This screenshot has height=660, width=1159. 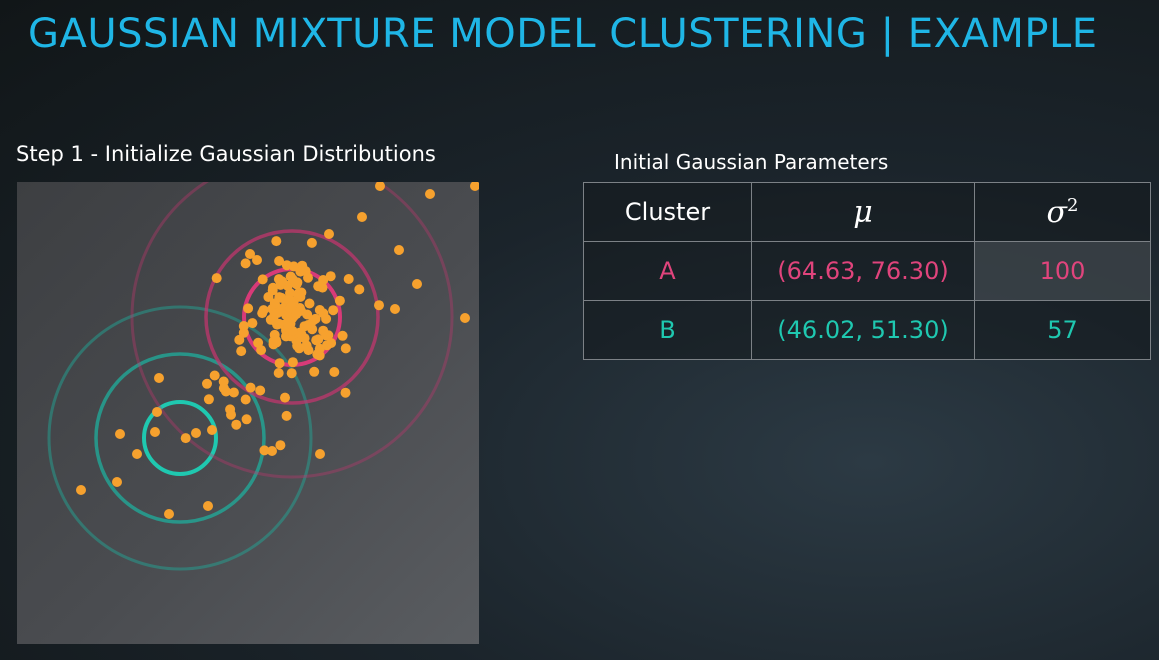 I want to click on header-mean: μ, so click(x=863, y=212).